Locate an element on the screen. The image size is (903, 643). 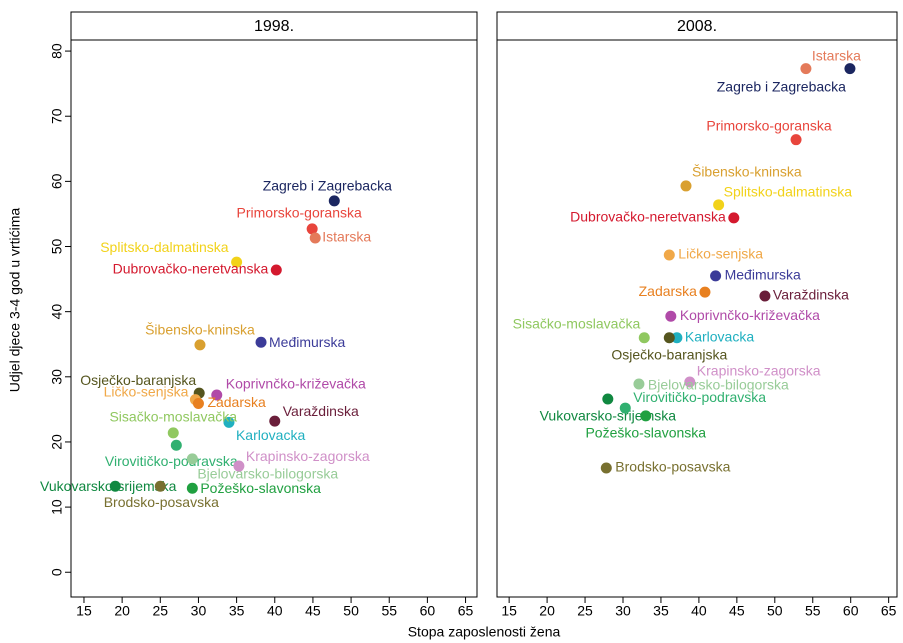
x-tick-label: 55 is located at coordinates (389, 611).